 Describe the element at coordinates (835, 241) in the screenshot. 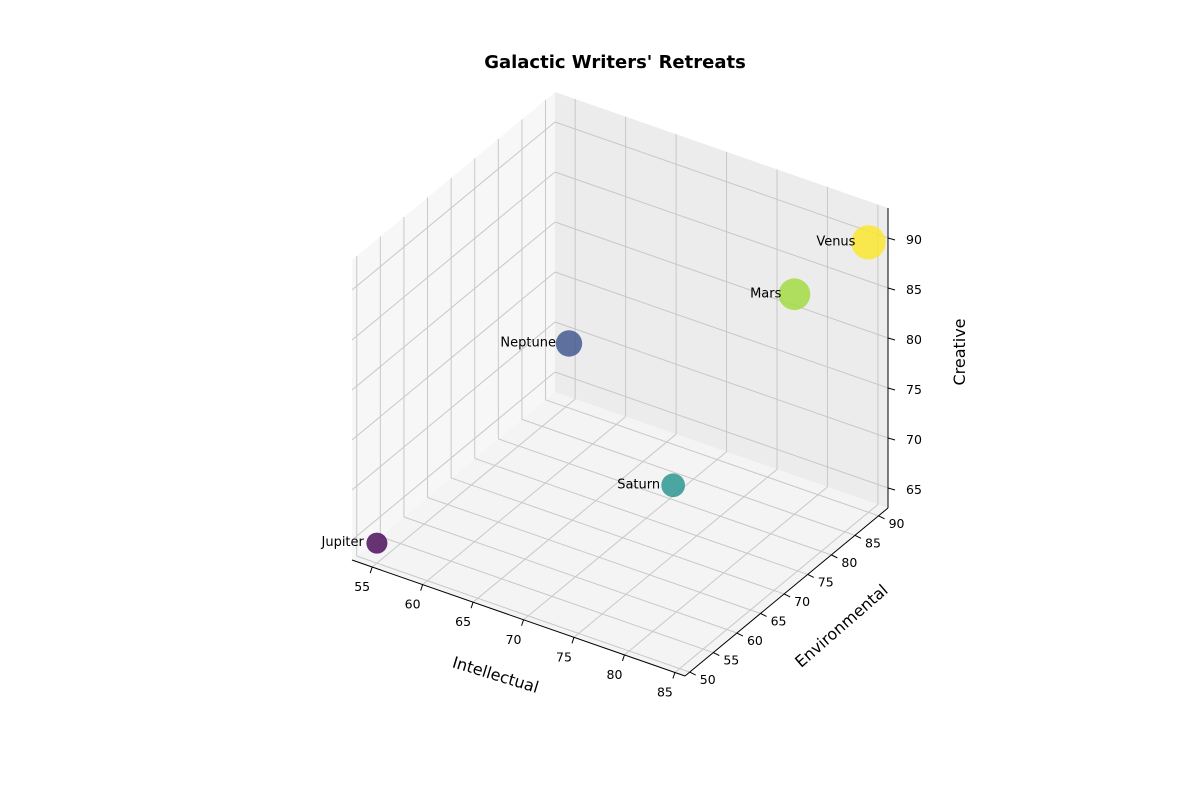

I see `data-label-venus: Venus` at that location.